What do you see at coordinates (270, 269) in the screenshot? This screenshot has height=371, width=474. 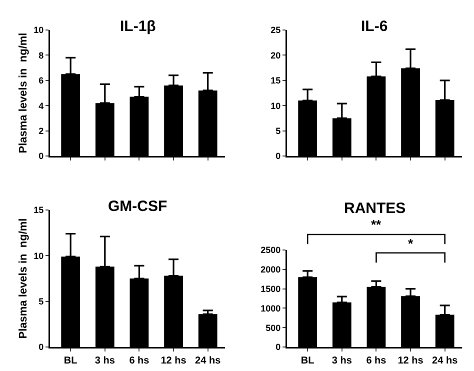 I see `y-tick-label: 2000` at bounding box center [270, 269].